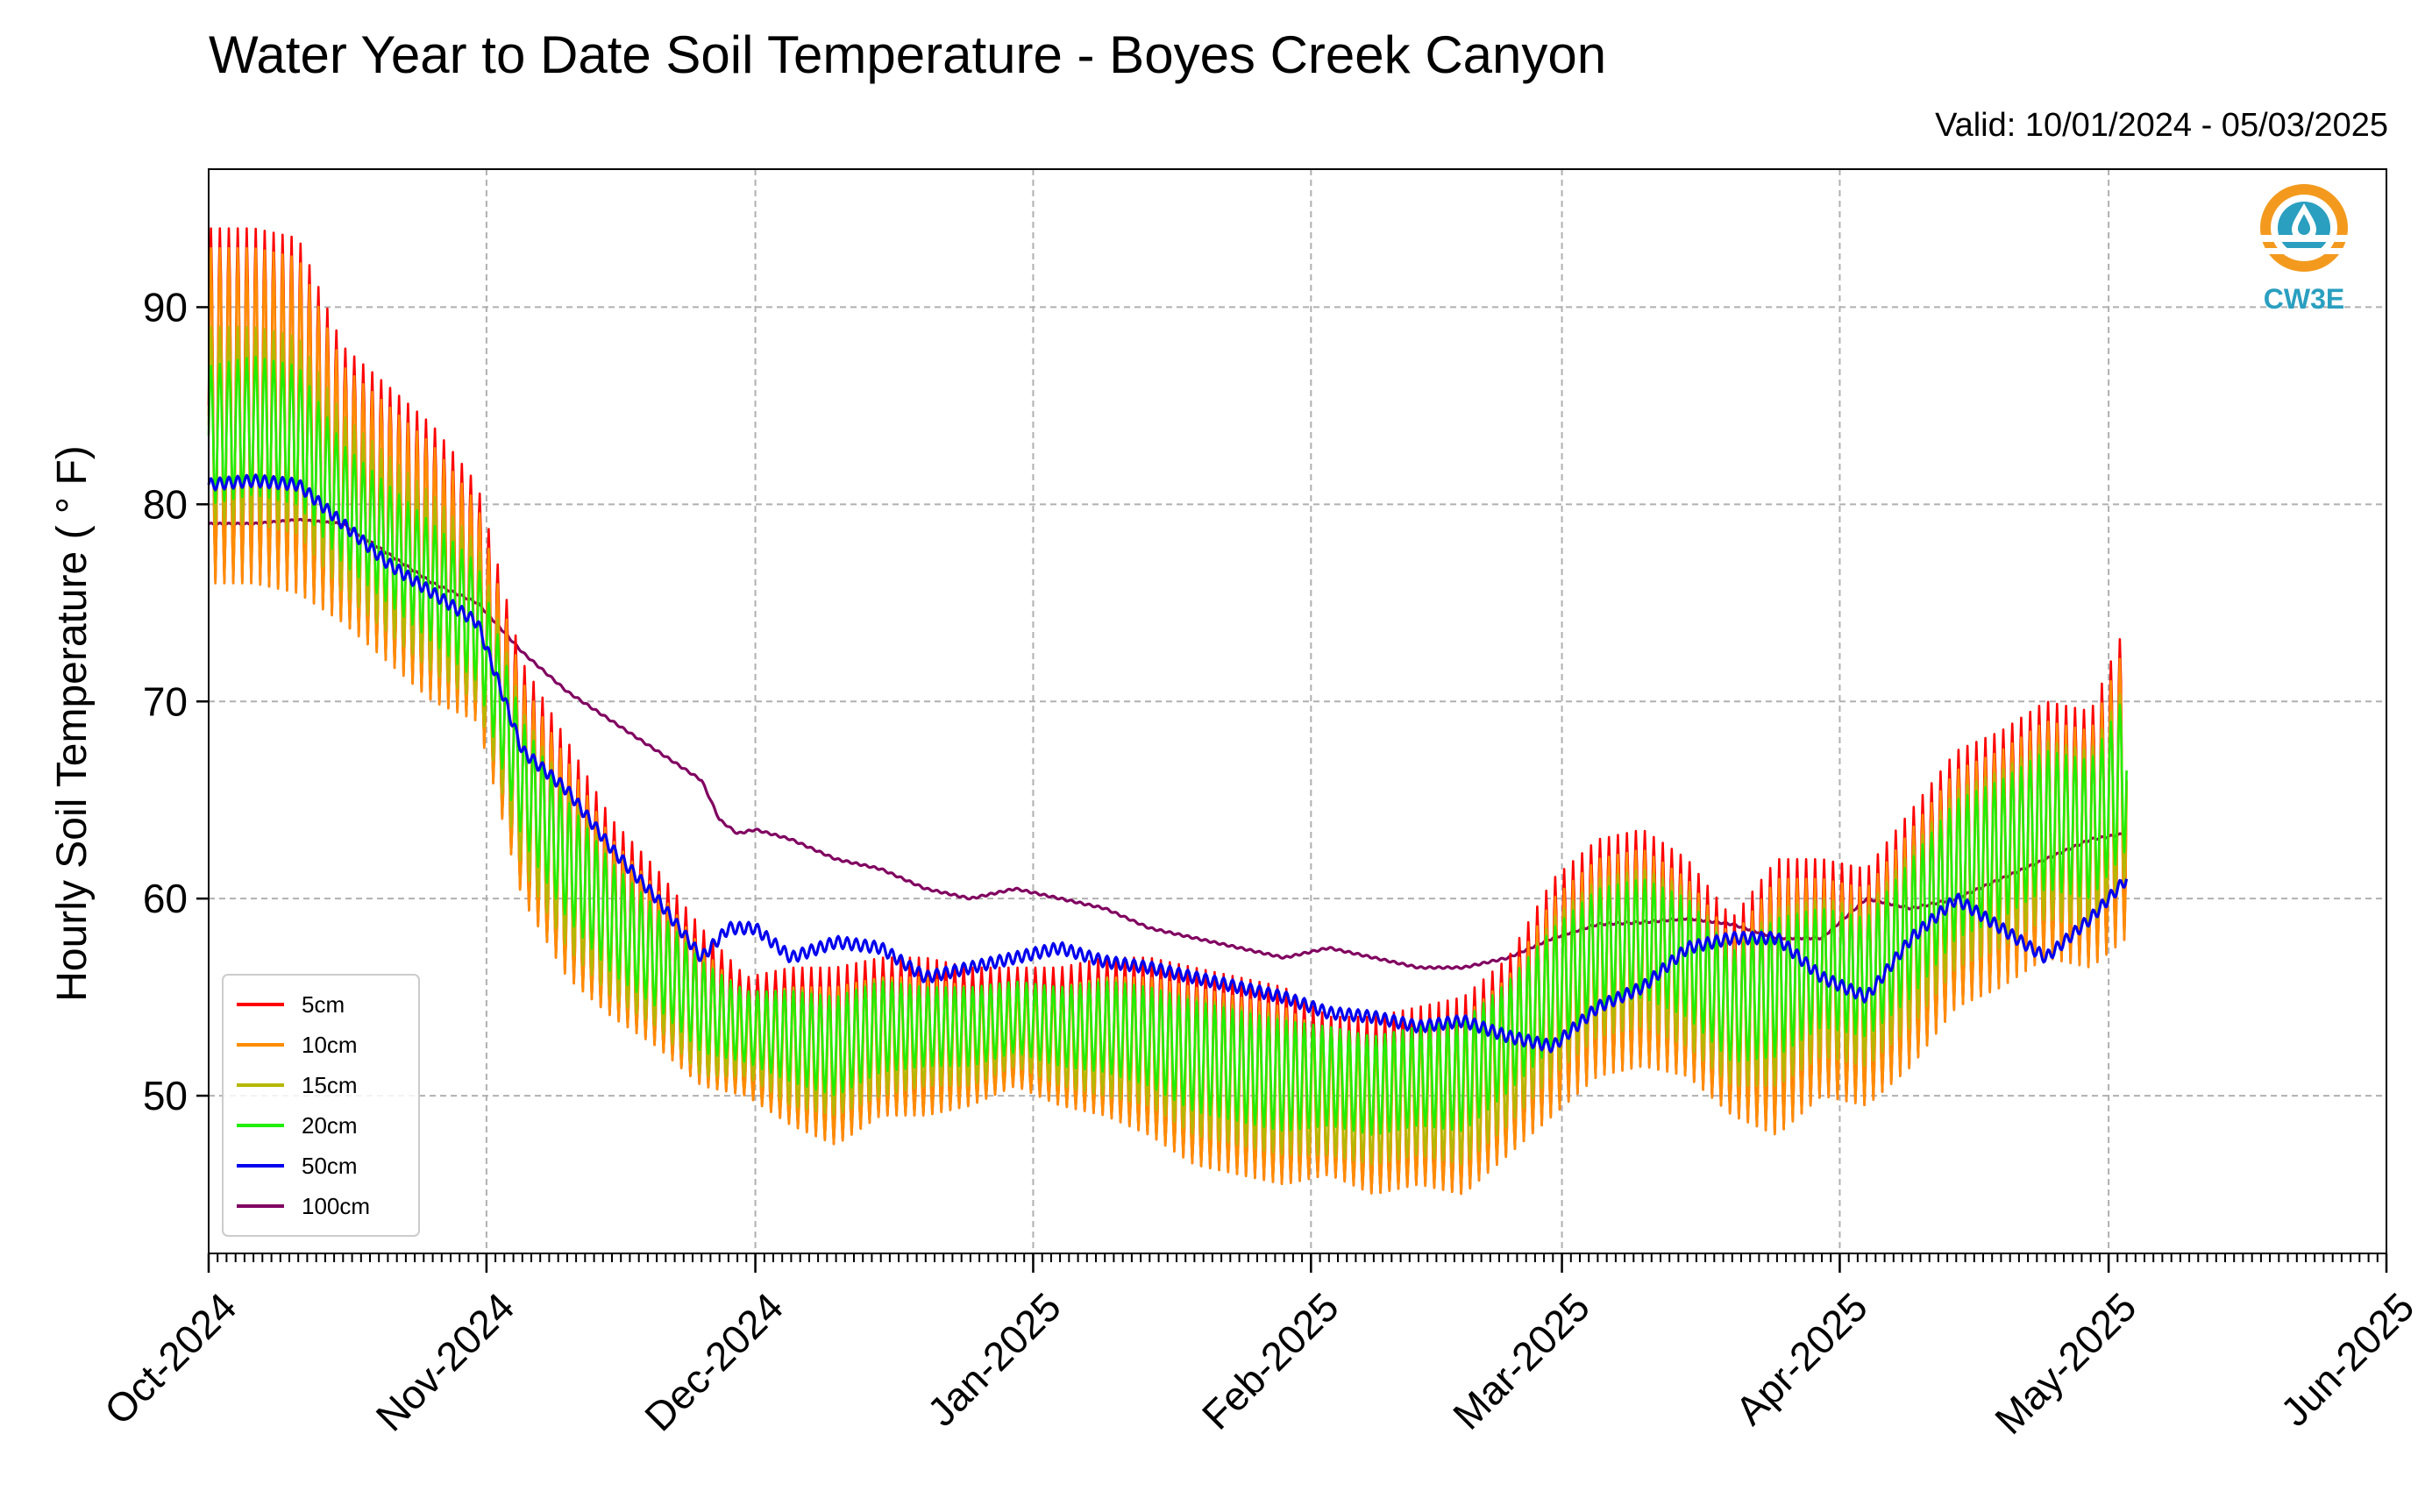 The width and height of the screenshot is (2418, 1512). What do you see at coordinates (165, 701) in the screenshot?
I see `y-tick-label: 70` at bounding box center [165, 701].